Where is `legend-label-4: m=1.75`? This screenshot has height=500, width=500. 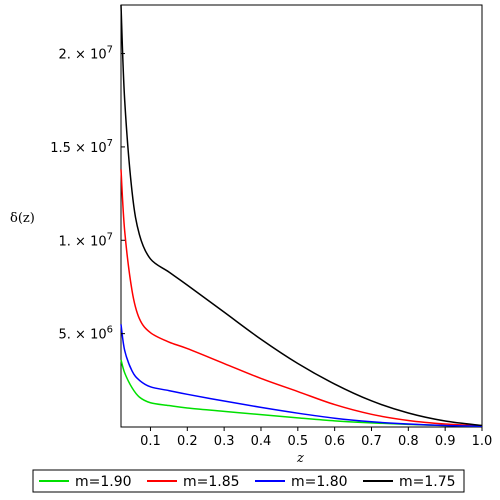 legend-label-4: m=1.75 is located at coordinates (427, 482).